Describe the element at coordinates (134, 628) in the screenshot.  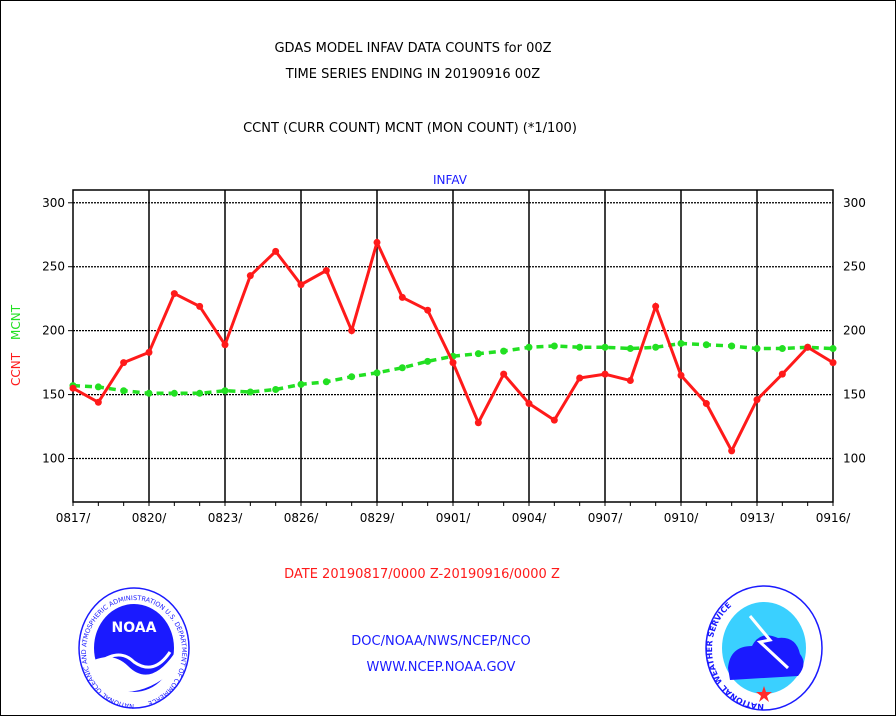
I see `noaa-logo-text: NOAA` at that location.